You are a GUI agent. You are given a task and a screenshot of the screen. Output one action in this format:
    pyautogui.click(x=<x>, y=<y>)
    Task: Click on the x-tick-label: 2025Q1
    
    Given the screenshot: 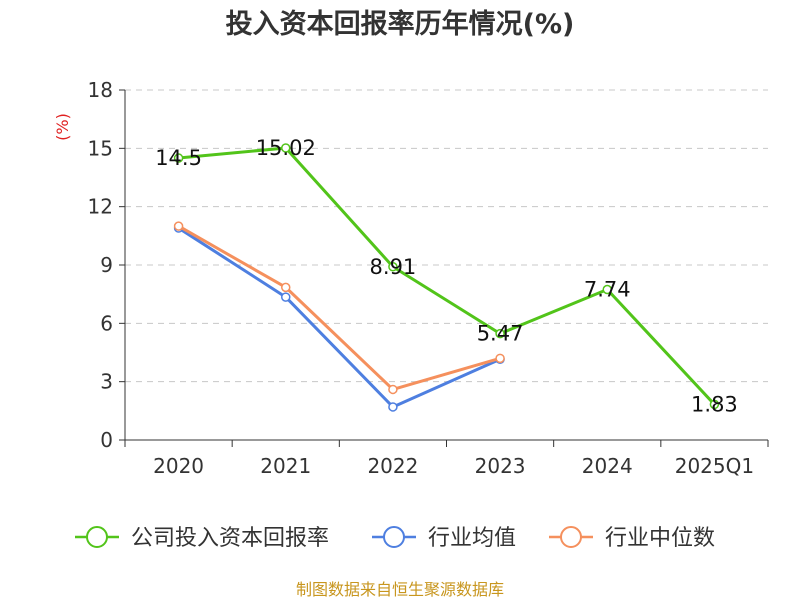 What is the action you would take?
    pyautogui.click(x=714, y=466)
    